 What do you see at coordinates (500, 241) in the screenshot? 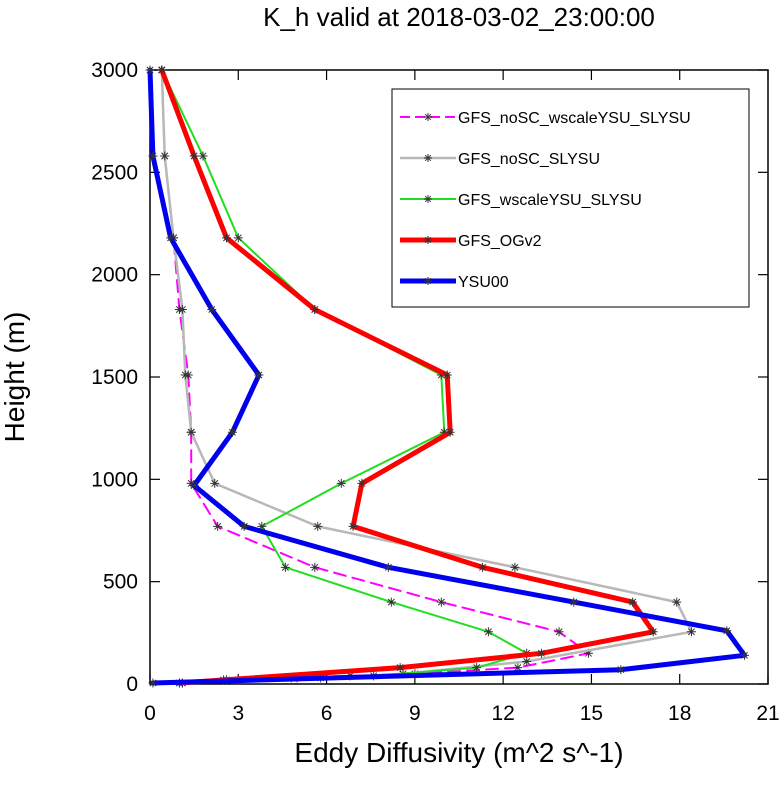
I see `legend-label: GFS_OGv2` at bounding box center [500, 241].